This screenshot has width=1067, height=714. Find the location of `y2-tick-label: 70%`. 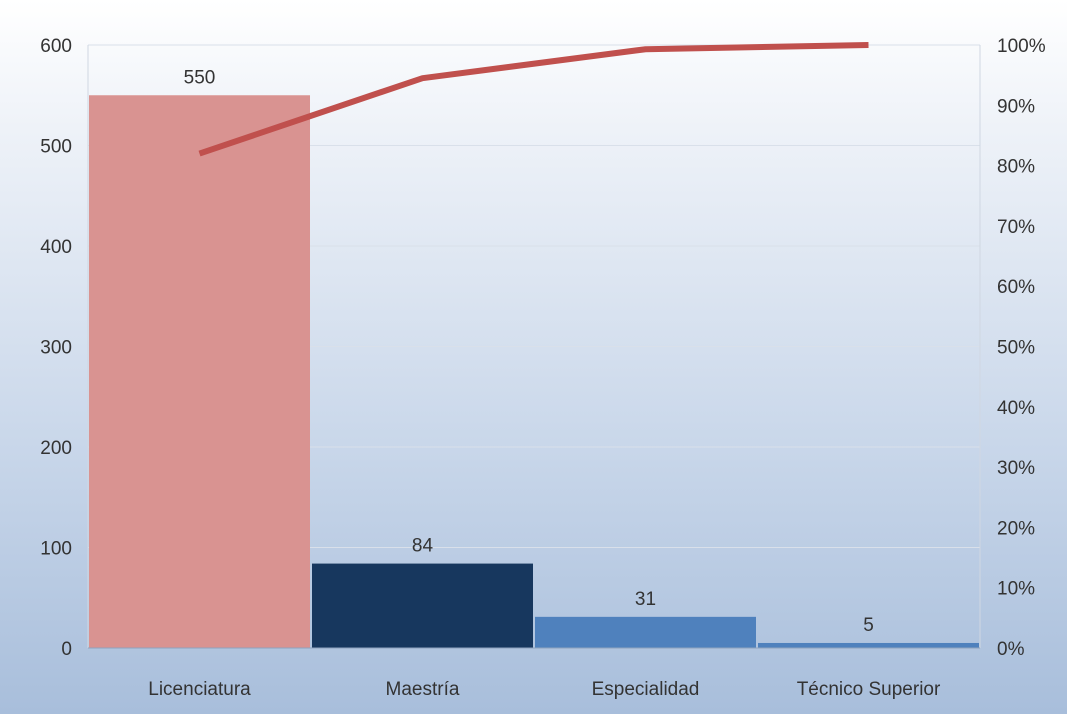

y2-tick-label: 70% is located at coordinates (1016, 227).